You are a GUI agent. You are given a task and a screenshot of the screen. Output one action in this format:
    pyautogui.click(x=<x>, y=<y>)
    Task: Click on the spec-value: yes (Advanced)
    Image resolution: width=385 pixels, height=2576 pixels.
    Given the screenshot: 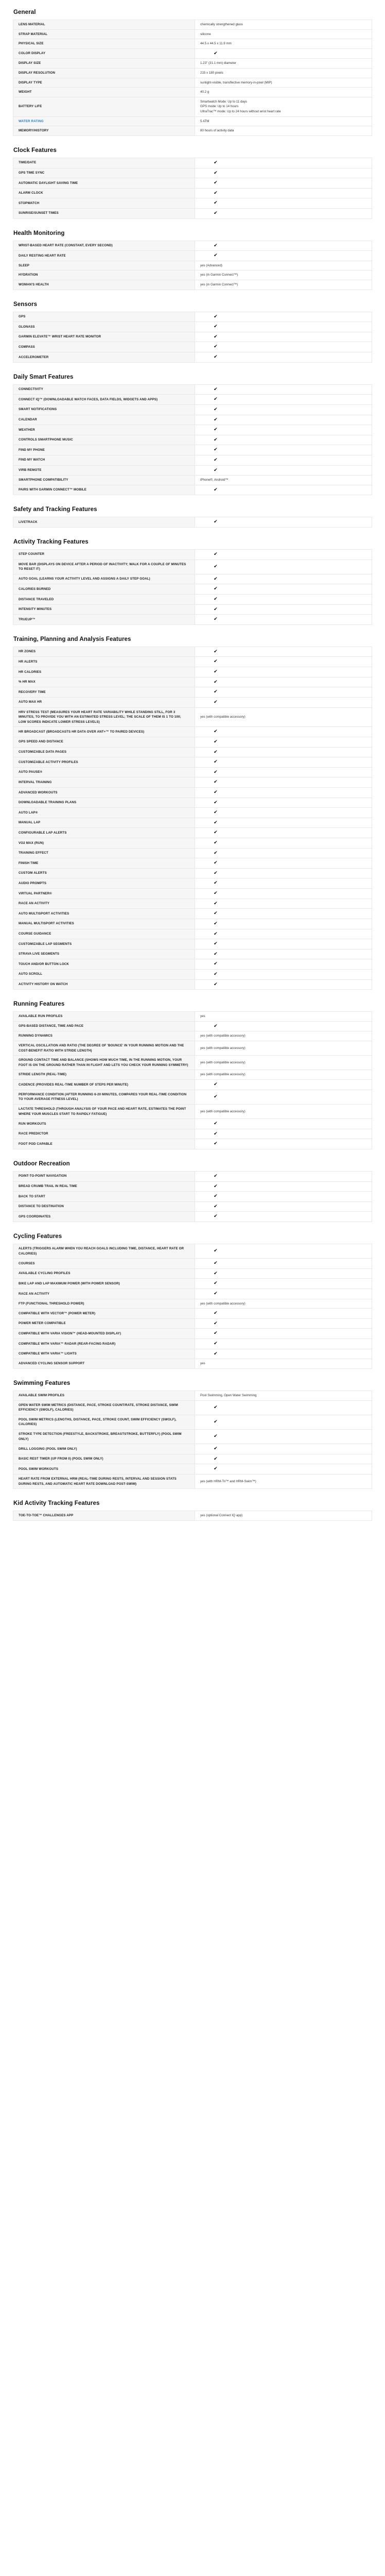 What is the action you would take?
    pyautogui.click(x=283, y=265)
    